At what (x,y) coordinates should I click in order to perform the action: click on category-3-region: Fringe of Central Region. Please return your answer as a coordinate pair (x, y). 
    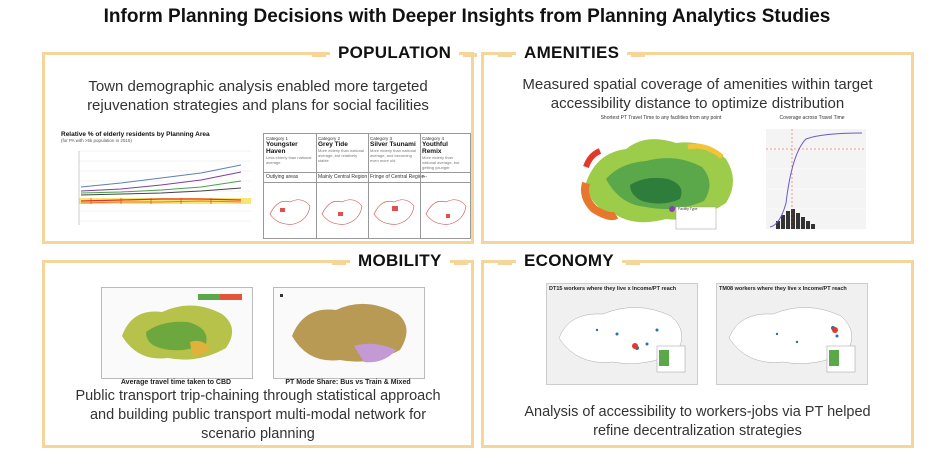
    Looking at the image, I should click on (397, 177).